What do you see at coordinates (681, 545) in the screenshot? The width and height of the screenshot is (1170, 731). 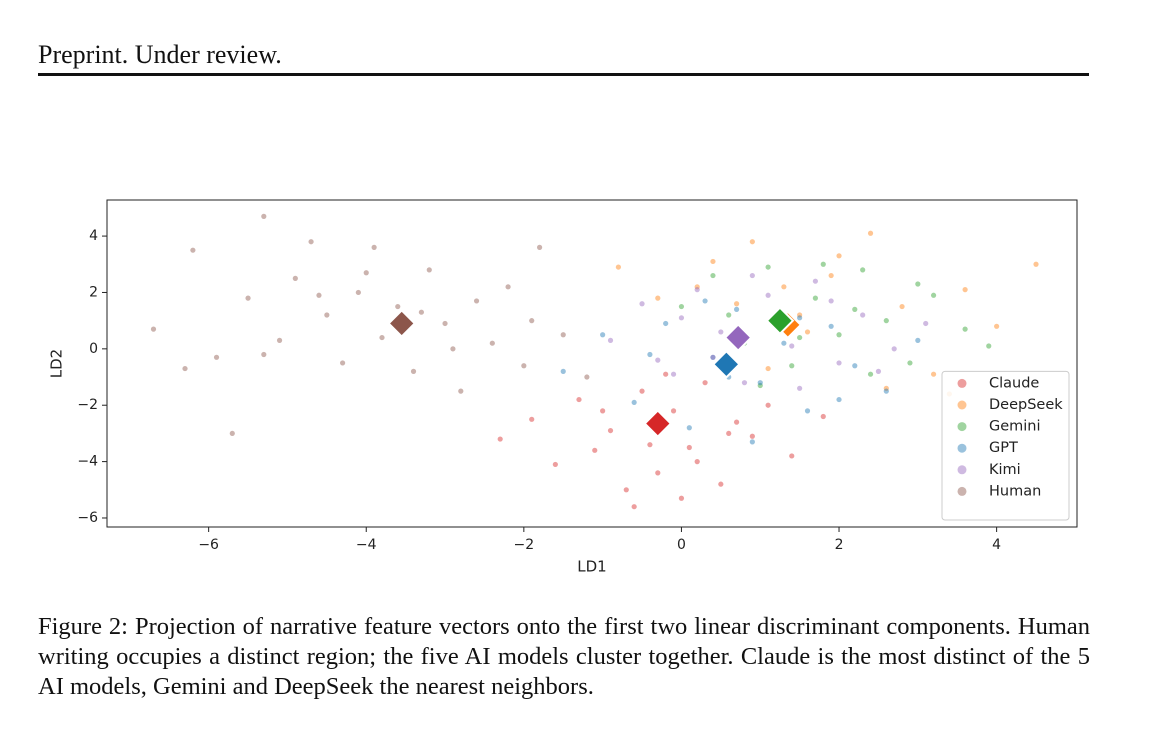 I see `x-tick-label: 0` at bounding box center [681, 545].